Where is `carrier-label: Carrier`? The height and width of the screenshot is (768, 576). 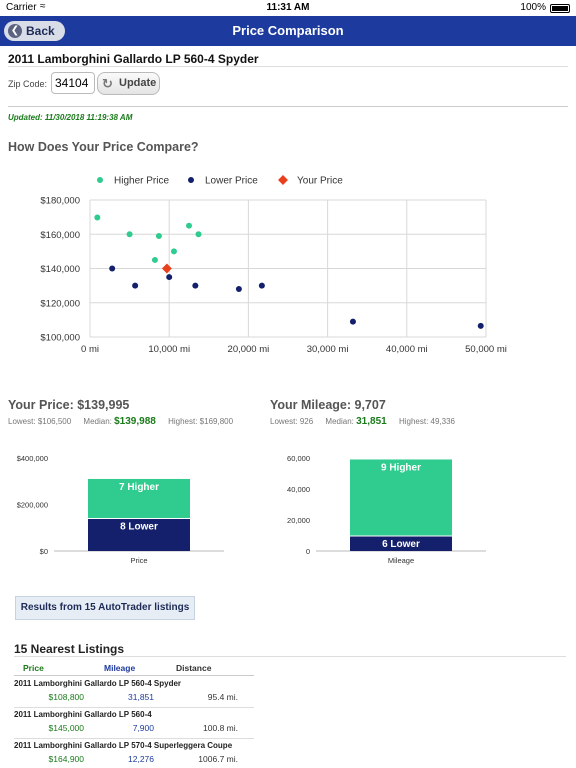
carrier-label: Carrier is located at coordinates (21, 7).